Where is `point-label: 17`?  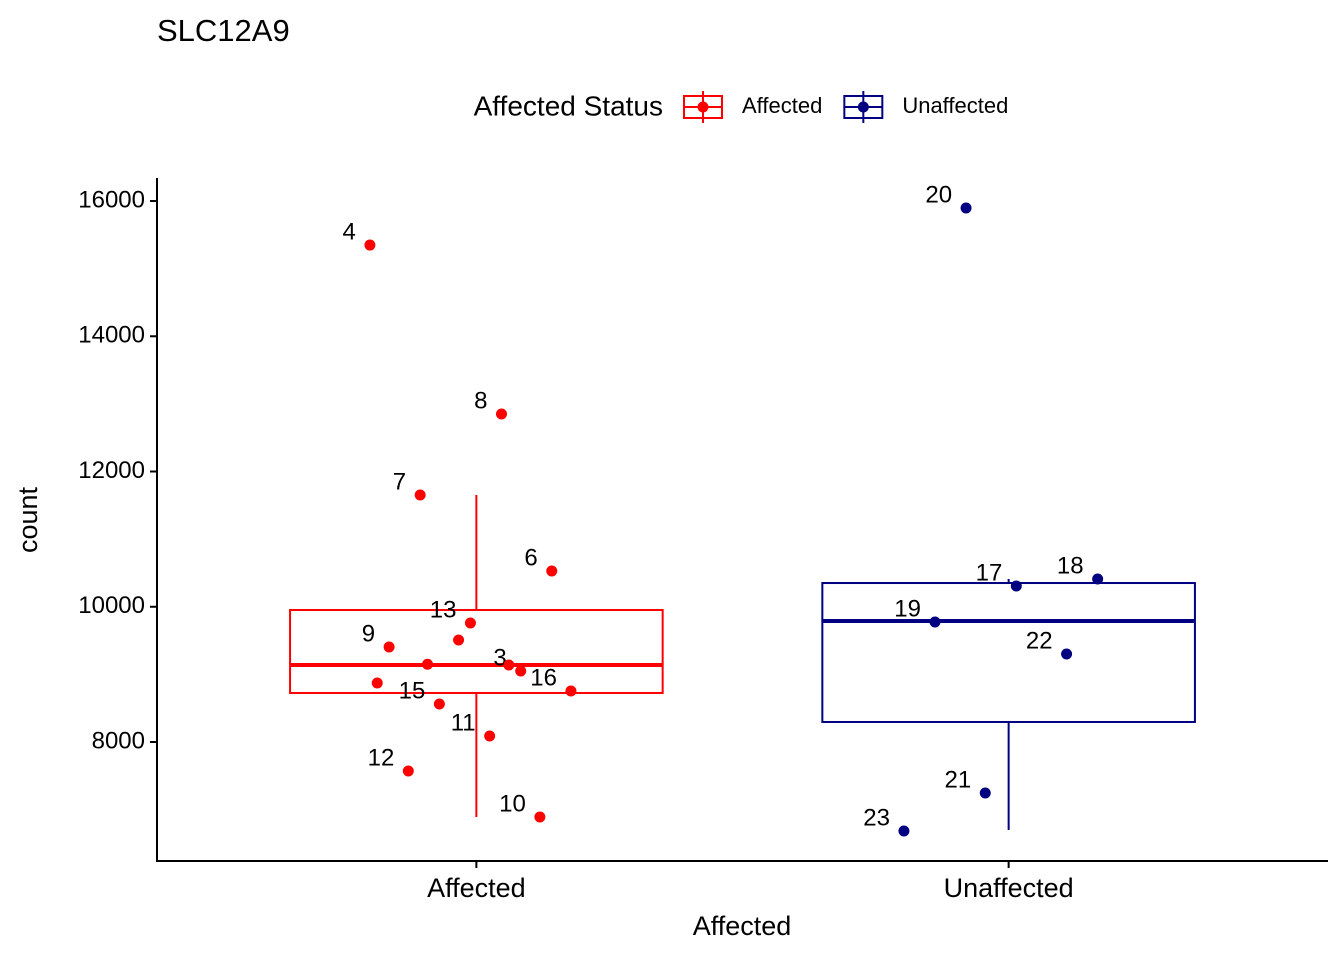 point-label: 17 is located at coordinates (989, 572).